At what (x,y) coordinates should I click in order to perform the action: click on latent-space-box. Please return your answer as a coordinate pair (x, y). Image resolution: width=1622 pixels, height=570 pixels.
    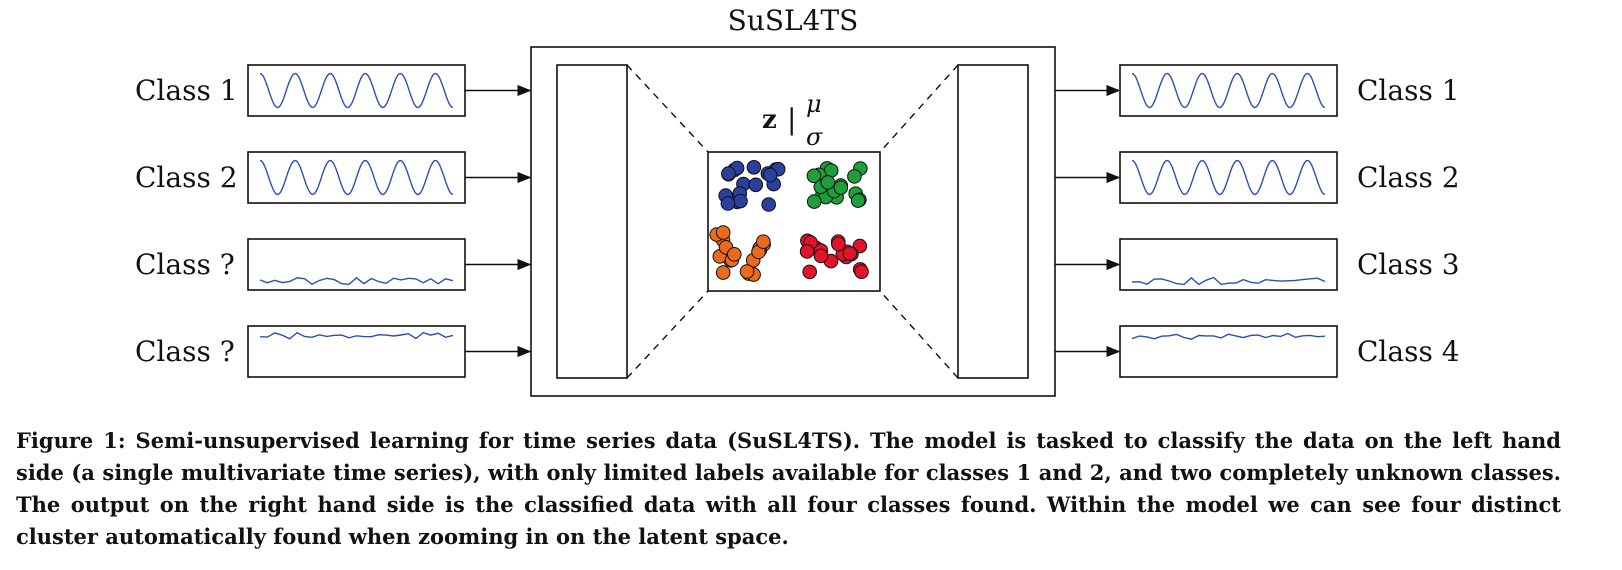
    Looking at the image, I should click on (794, 221).